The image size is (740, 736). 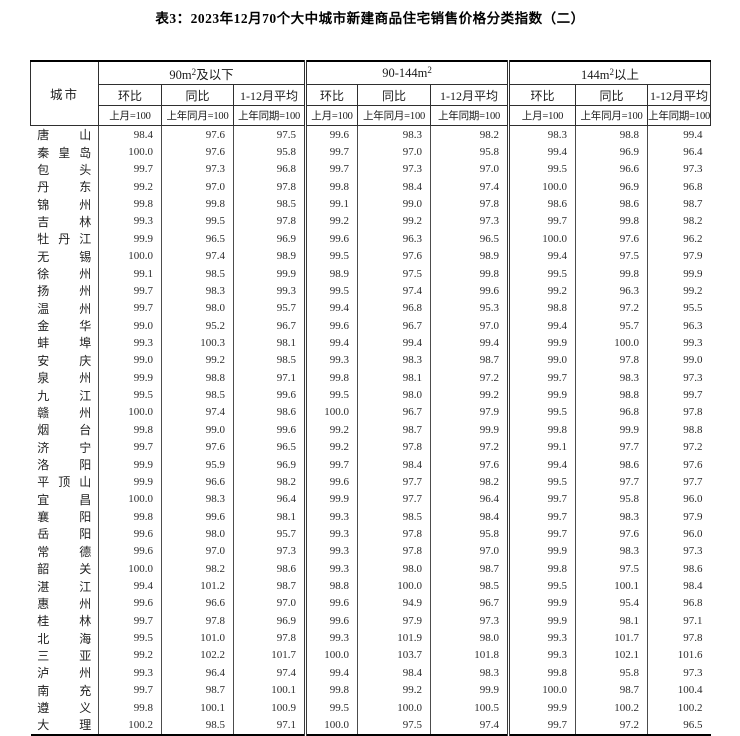 I want to click on city-name: 烟台, so click(x=64, y=430).